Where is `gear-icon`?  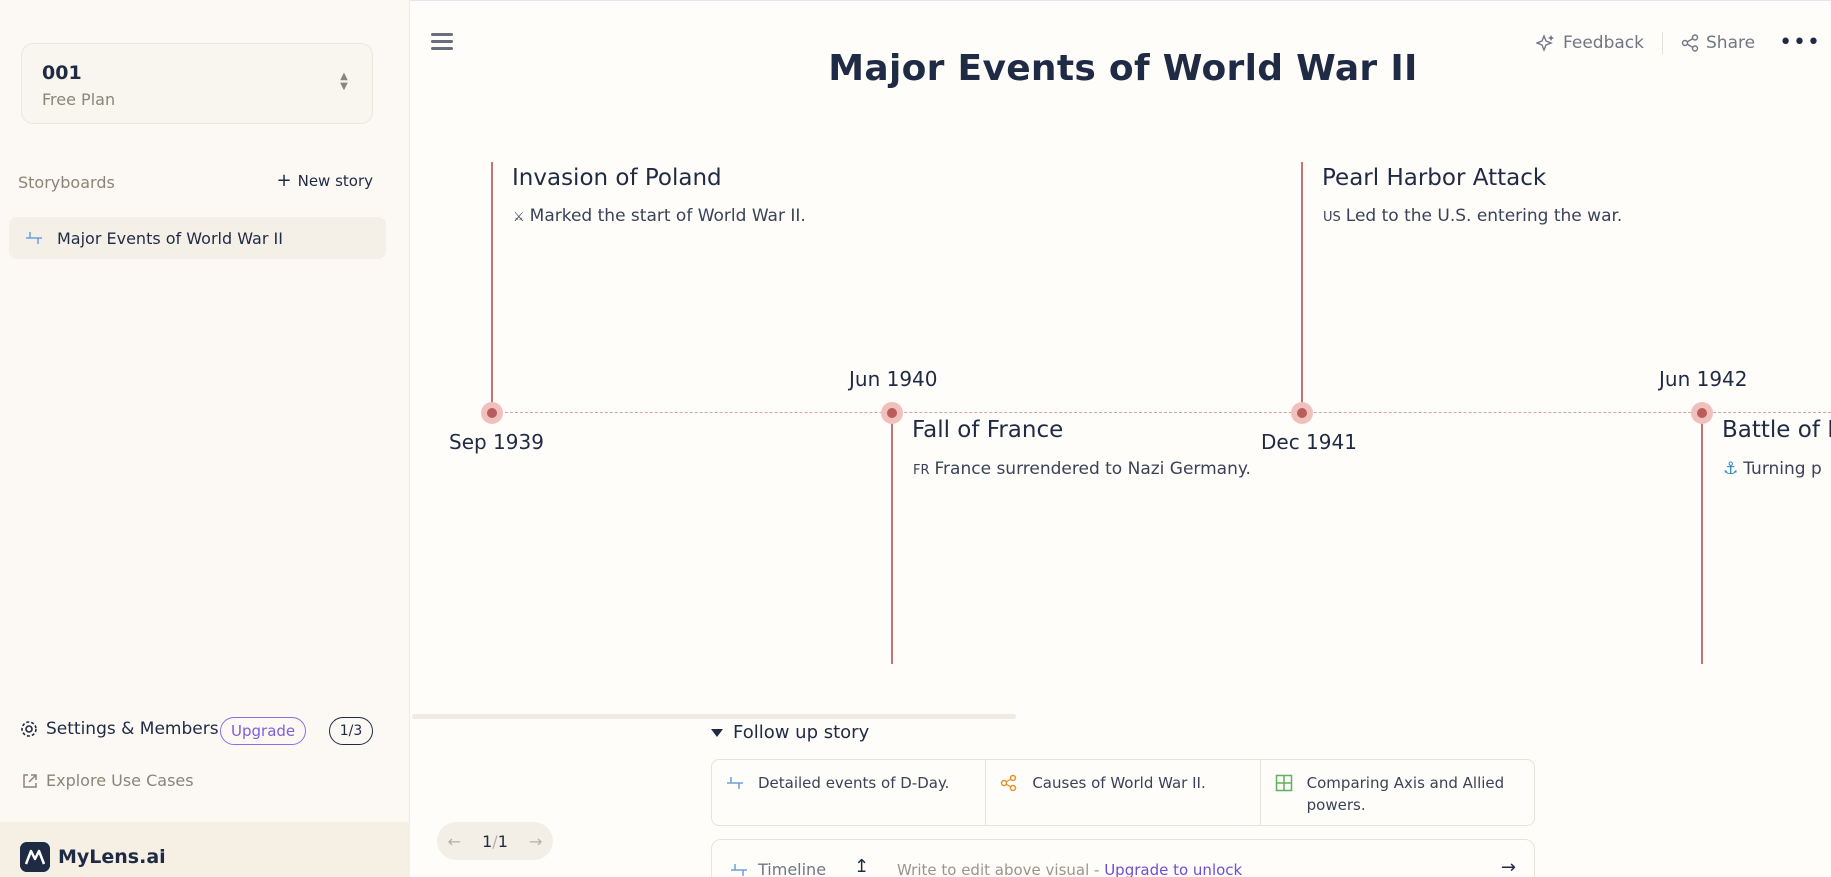
gear-icon is located at coordinates (29, 729).